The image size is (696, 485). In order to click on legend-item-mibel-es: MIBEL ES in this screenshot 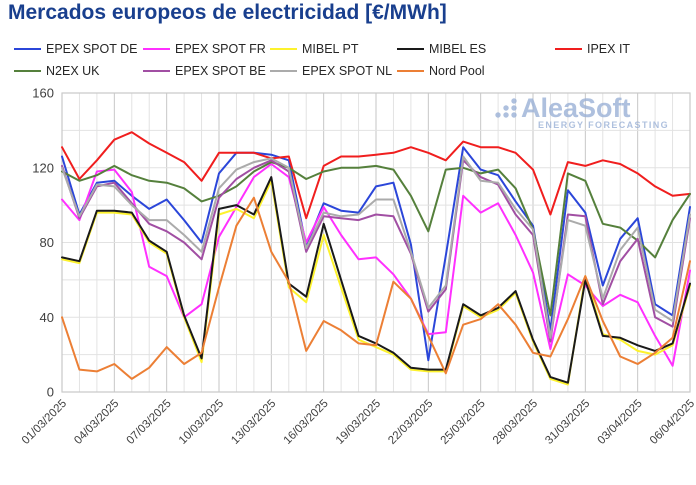, I will do `click(441, 49)`.